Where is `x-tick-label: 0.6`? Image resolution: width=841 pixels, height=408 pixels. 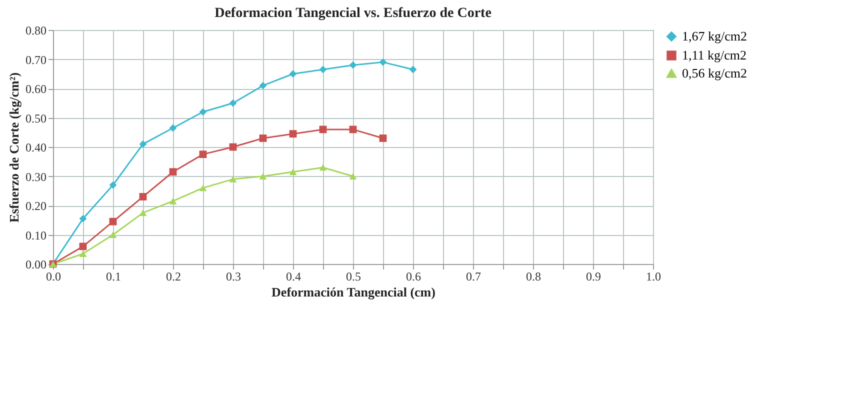 x-tick-label: 0.6 is located at coordinates (413, 277).